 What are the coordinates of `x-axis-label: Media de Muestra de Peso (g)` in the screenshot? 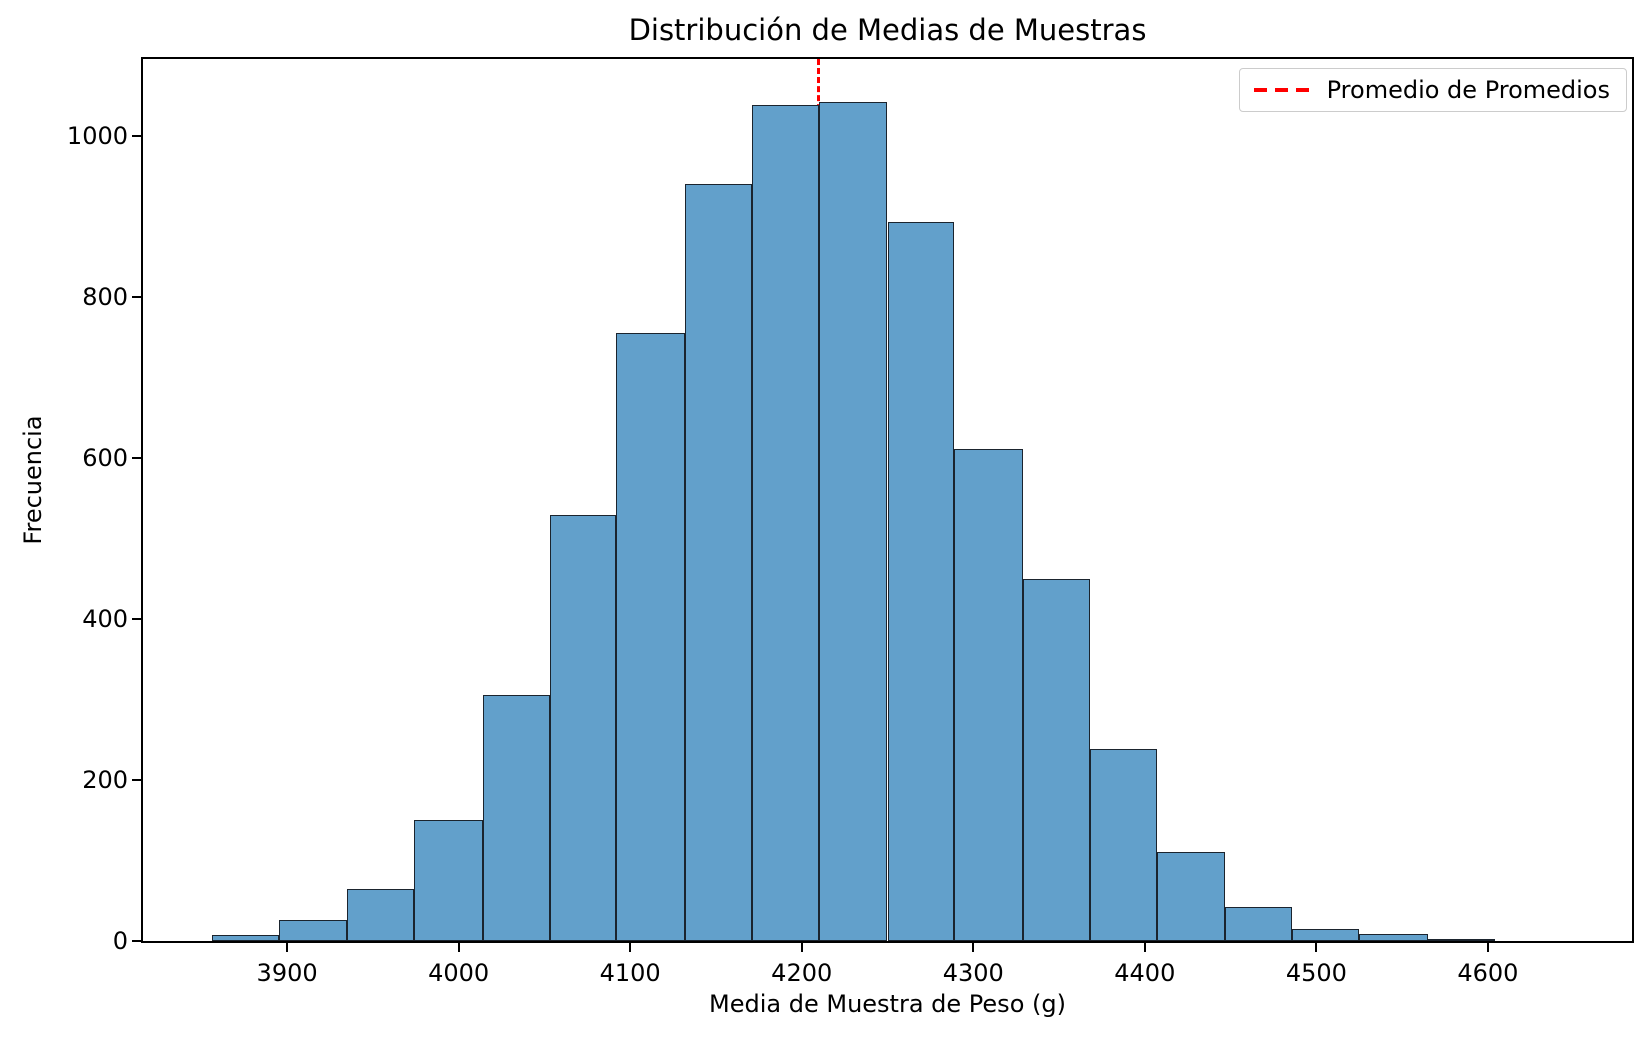 It's located at (887, 1004).